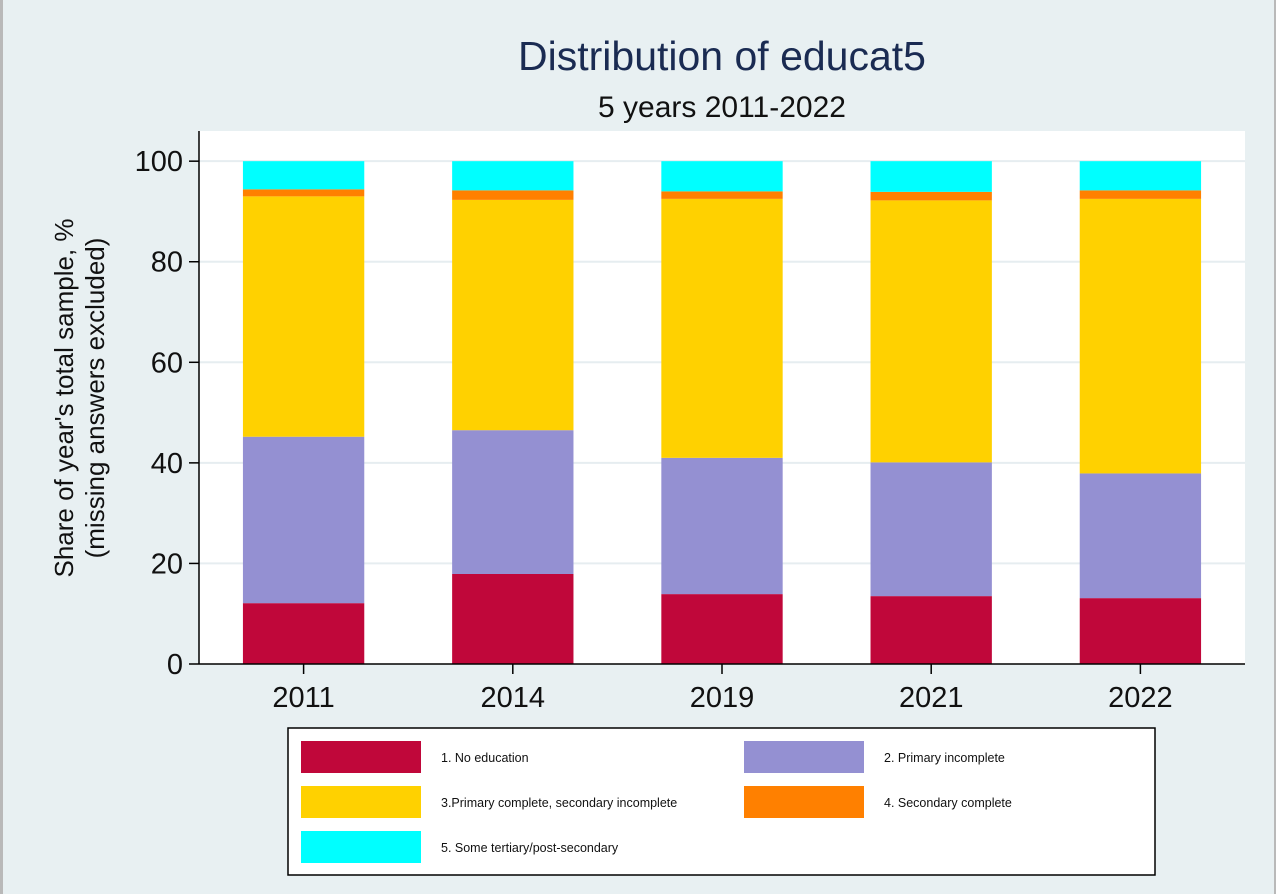  Describe the element at coordinates (931, 698) in the screenshot. I see `x-tick-label: 2021` at that location.